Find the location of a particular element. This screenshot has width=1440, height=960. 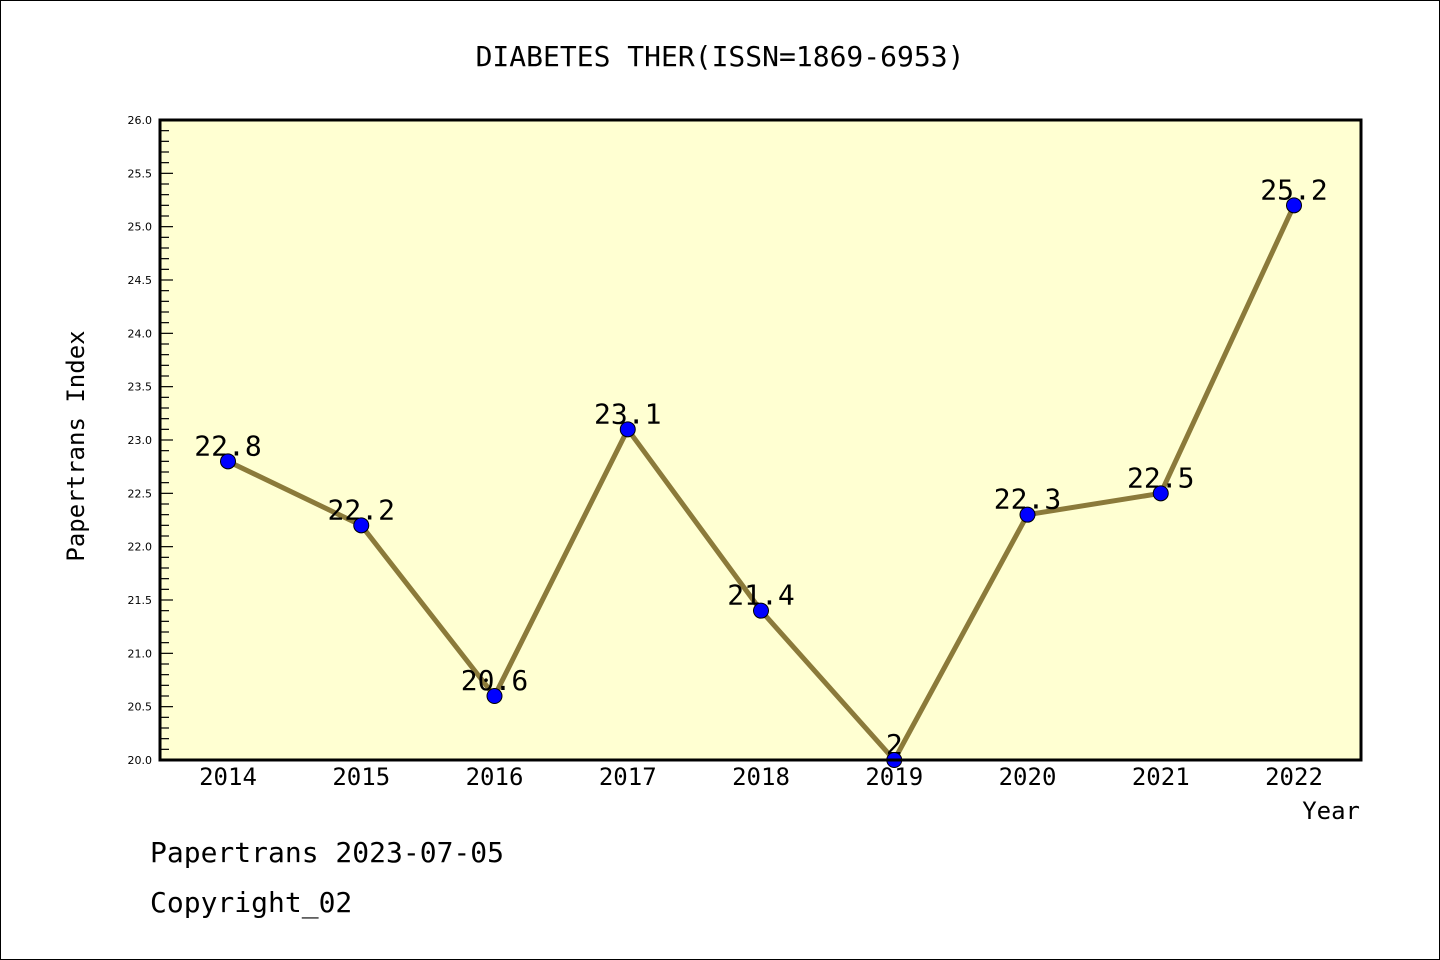

y-tick-label: 20.5 is located at coordinates (140, 707).